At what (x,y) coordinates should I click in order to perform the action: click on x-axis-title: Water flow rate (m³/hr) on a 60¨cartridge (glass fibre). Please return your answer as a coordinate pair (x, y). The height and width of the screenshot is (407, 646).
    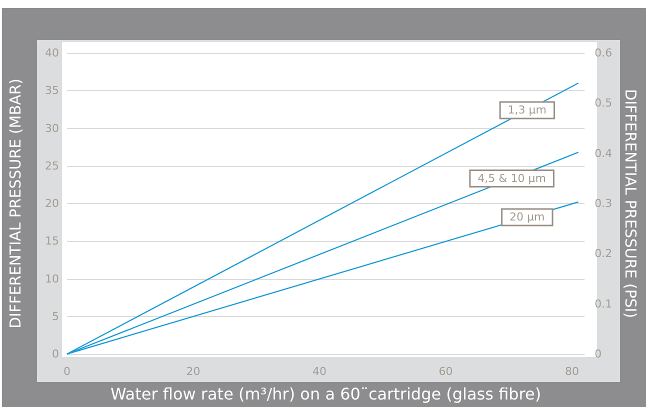
    Looking at the image, I should click on (326, 394).